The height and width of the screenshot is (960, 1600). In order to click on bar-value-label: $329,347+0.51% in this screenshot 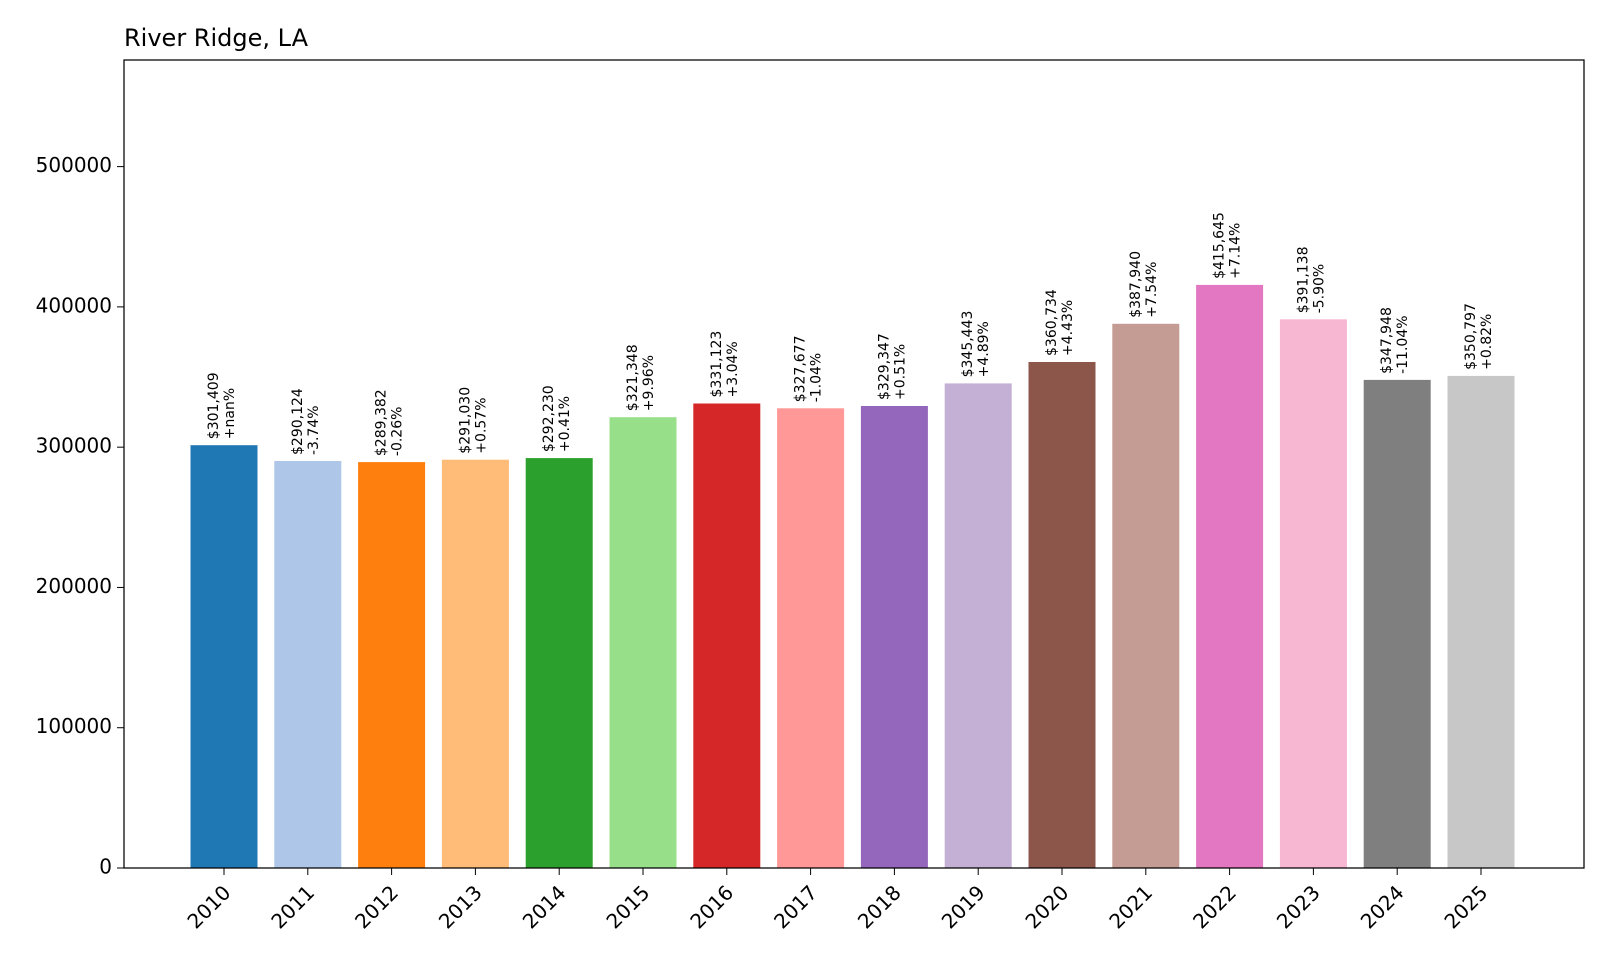, I will do `click(892, 366)`.